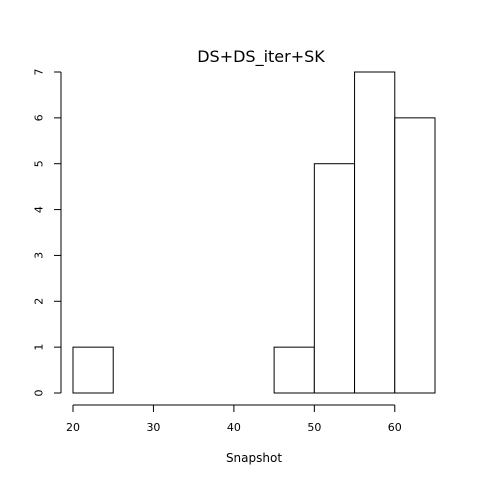 The width and height of the screenshot is (480, 480). Describe the element at coordinates (73, 427) in the screenshot. I see `x-tick-label: 20` at that location.